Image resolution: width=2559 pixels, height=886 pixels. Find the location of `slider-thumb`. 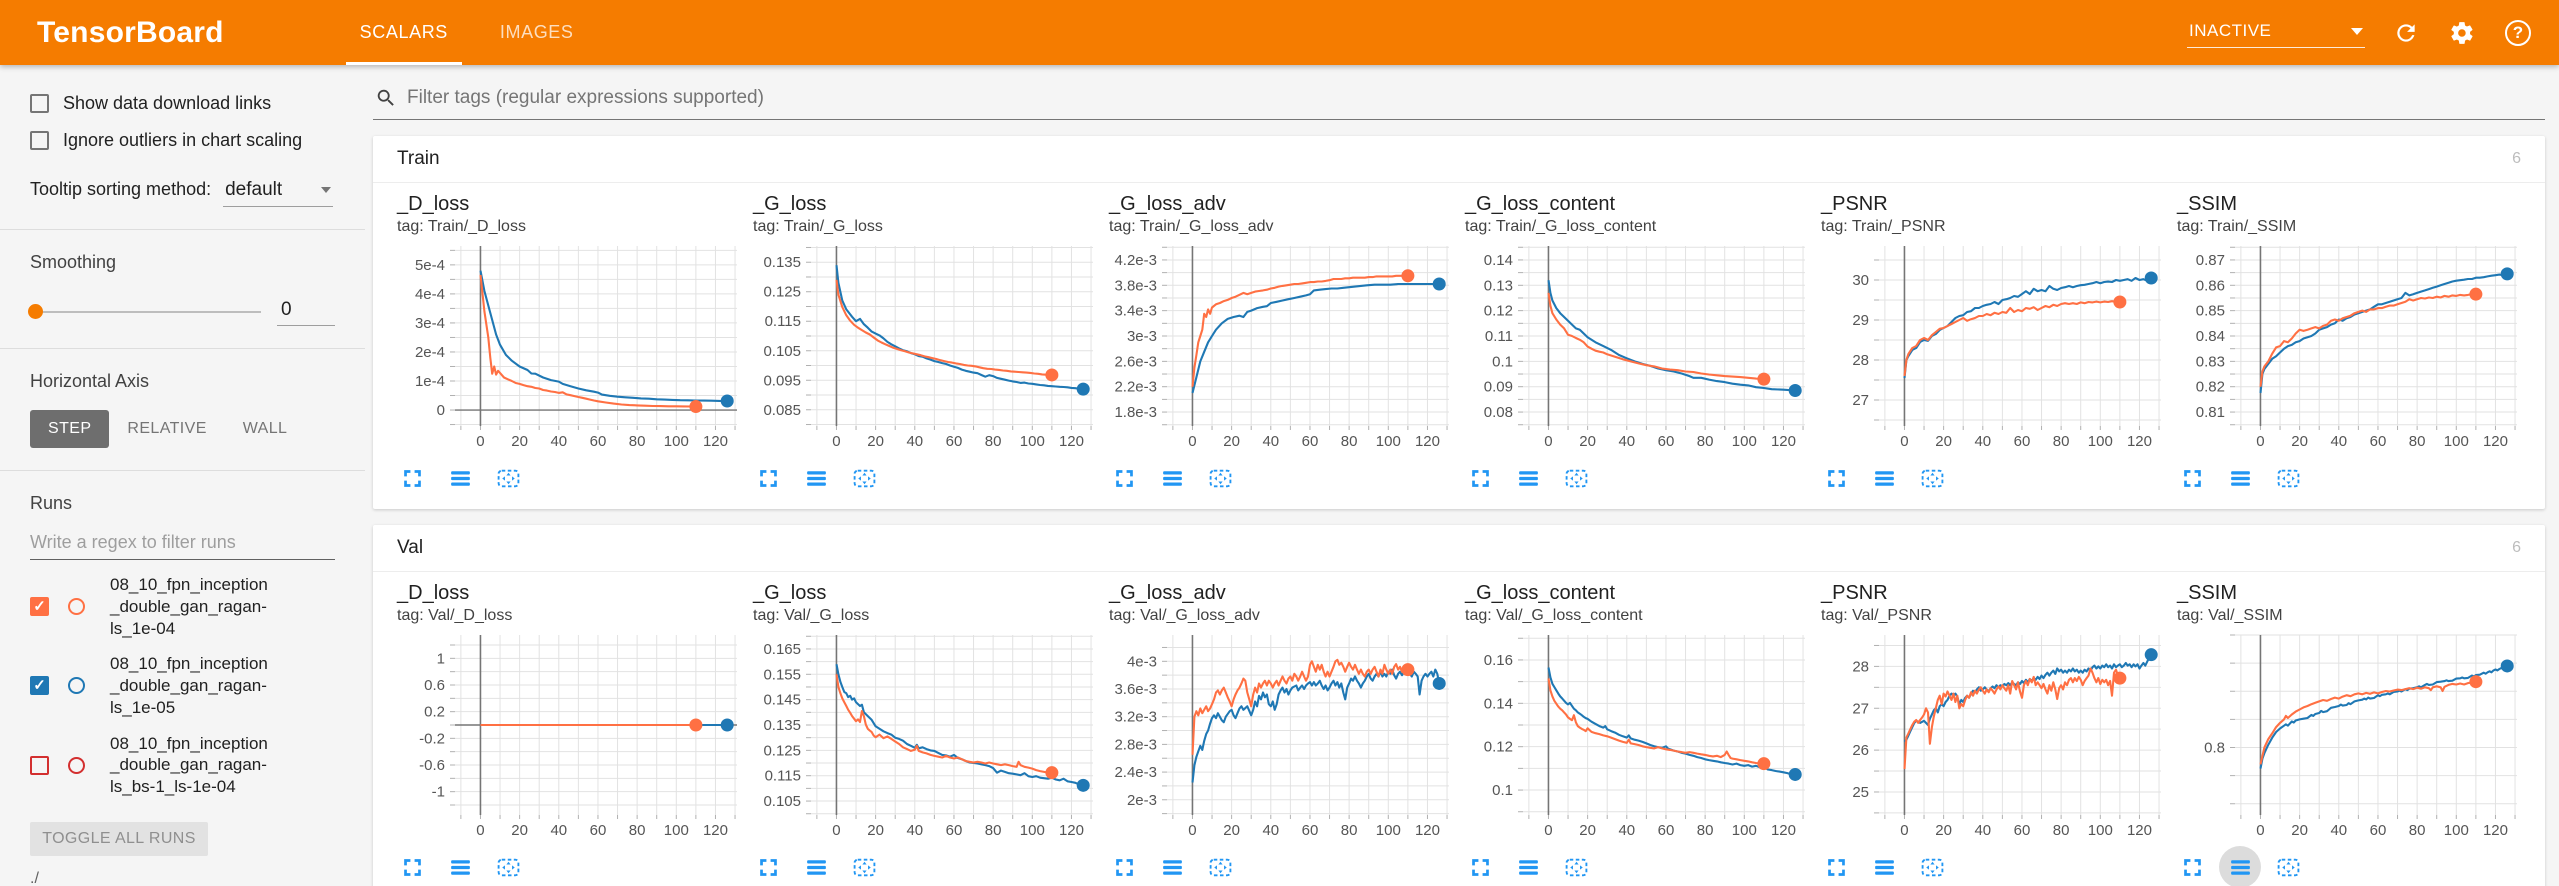

slider-thumb is located at coordinates (35, 311).